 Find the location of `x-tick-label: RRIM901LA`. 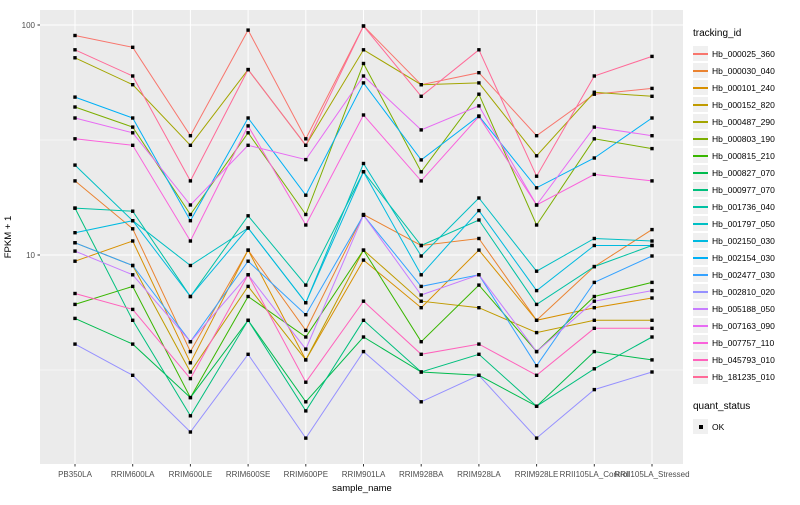

x-tick-label: RRIM901LA is located at coordinates (364, 474).